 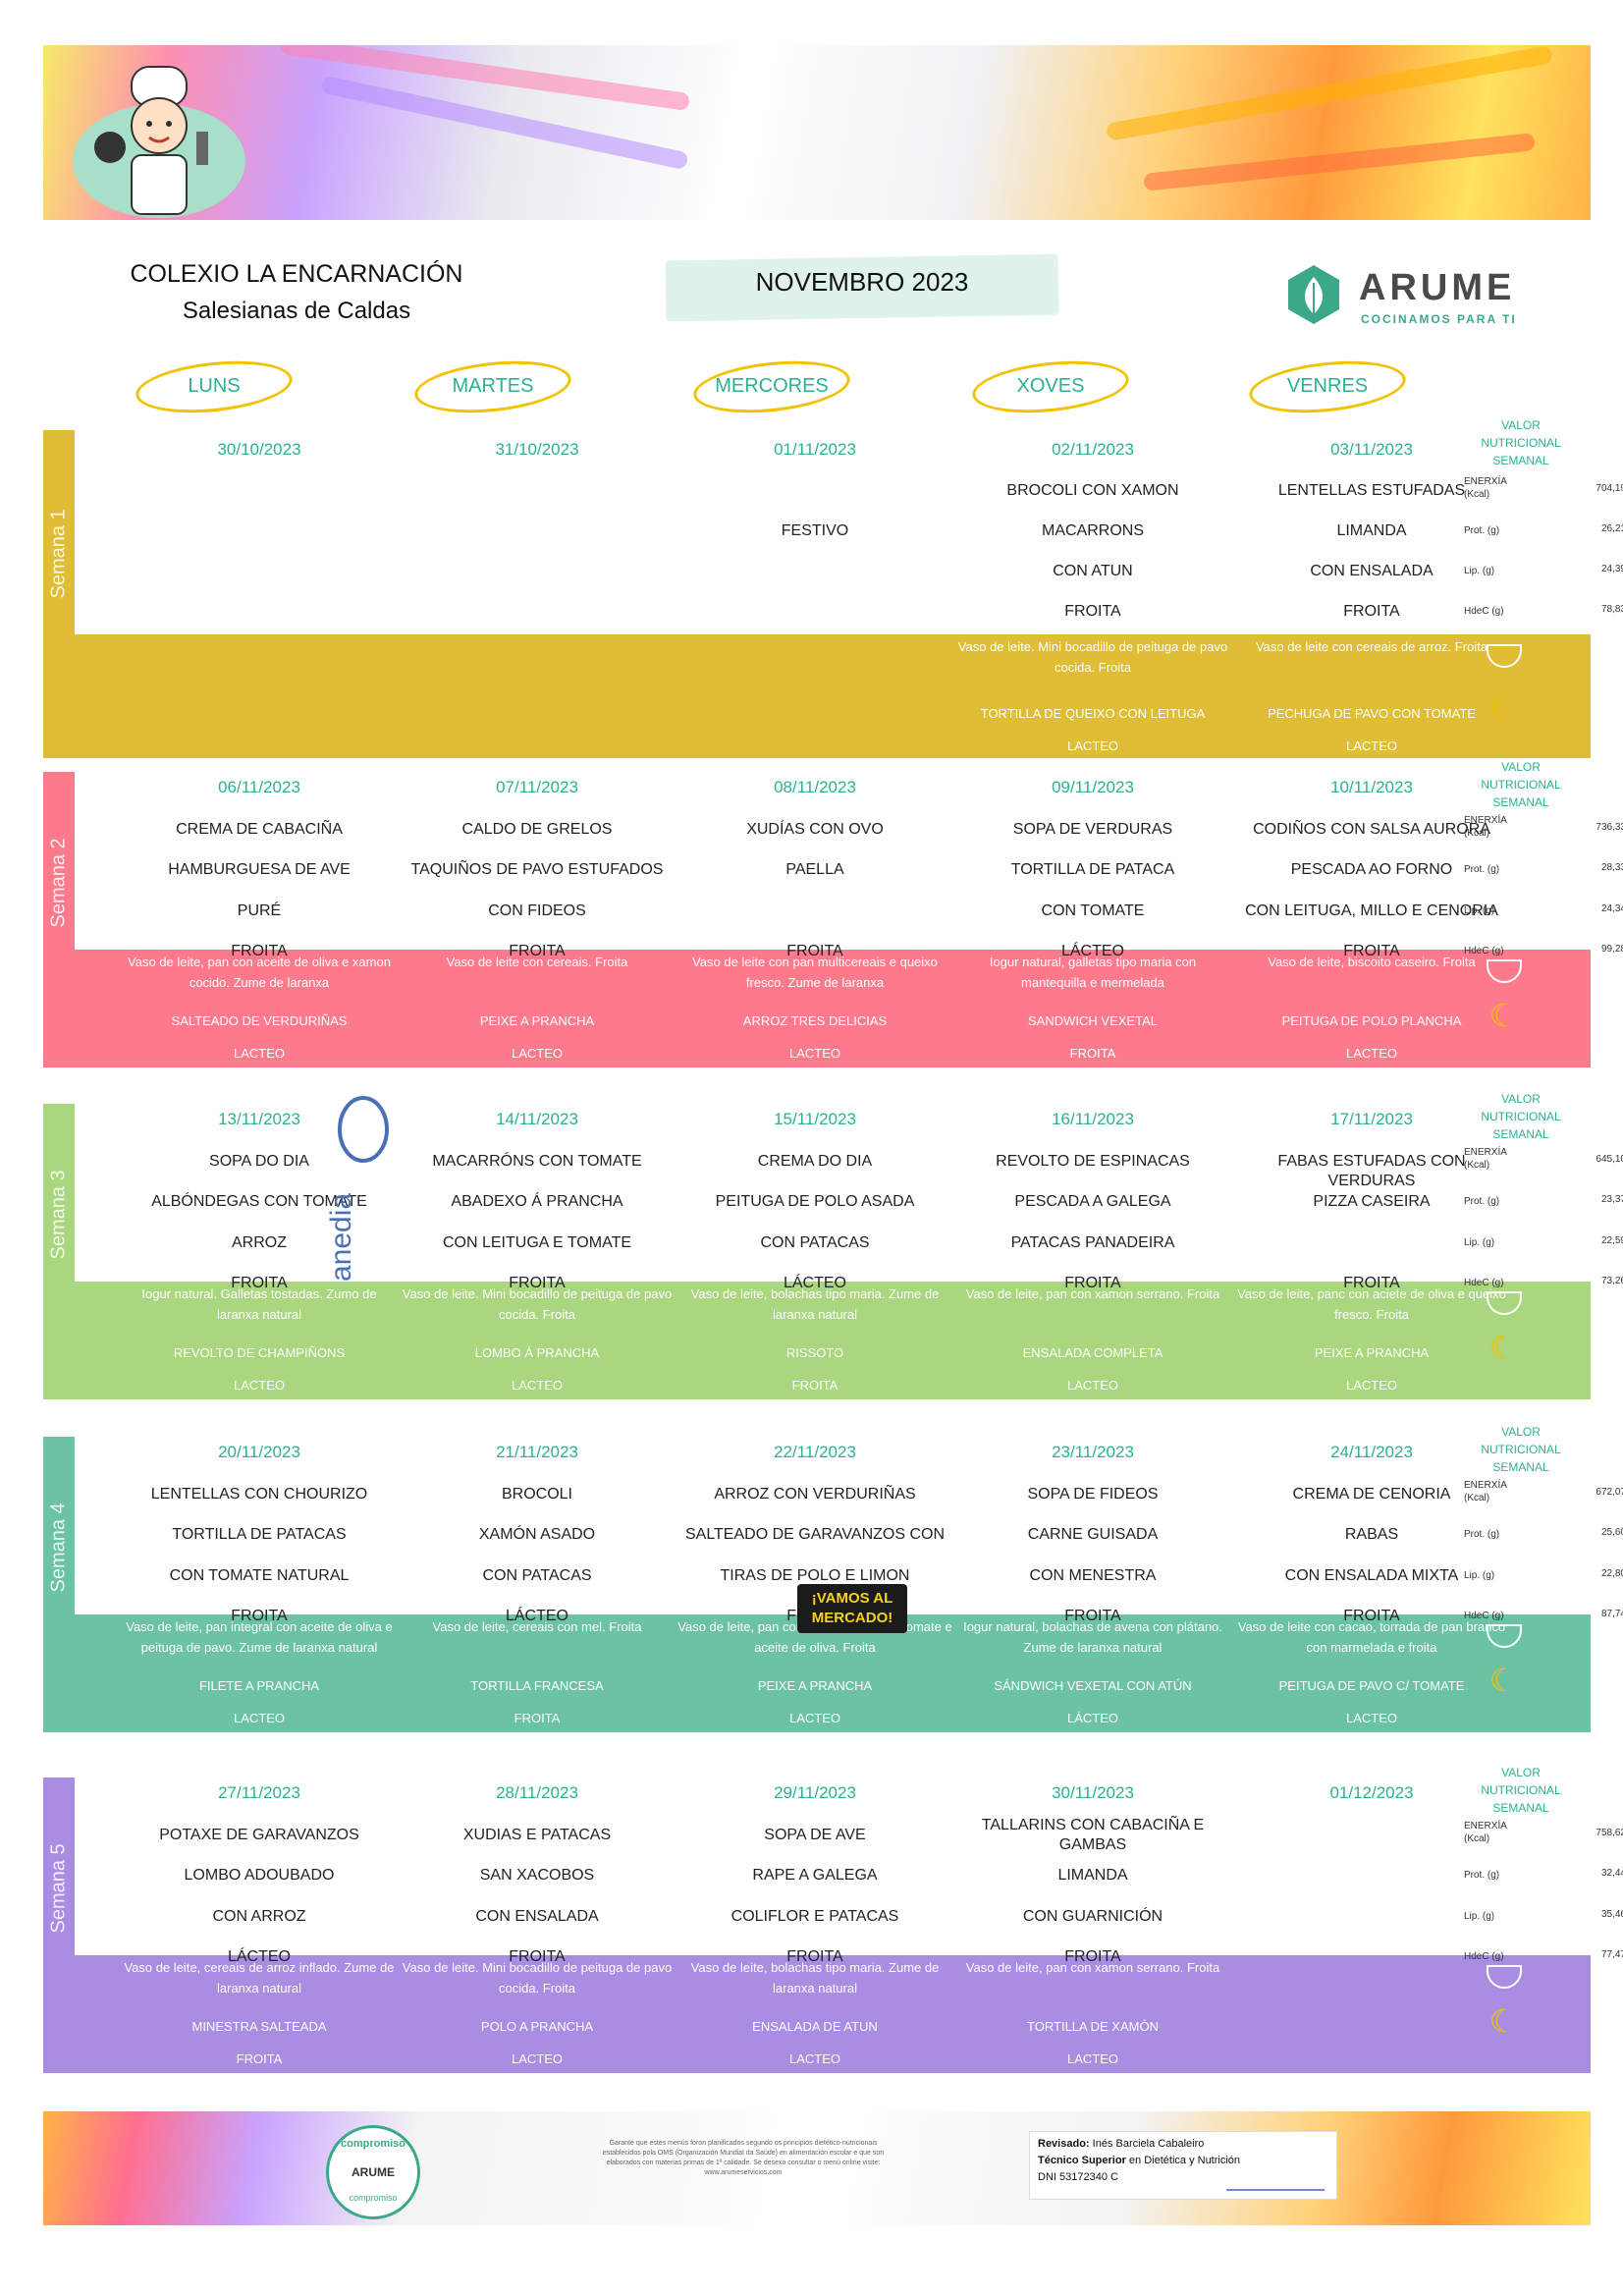 What do you see at coordinates (59, 1866) in the screenshot?
I see `week-side-bar: Semana 5` at bounding box center [59, 1866].